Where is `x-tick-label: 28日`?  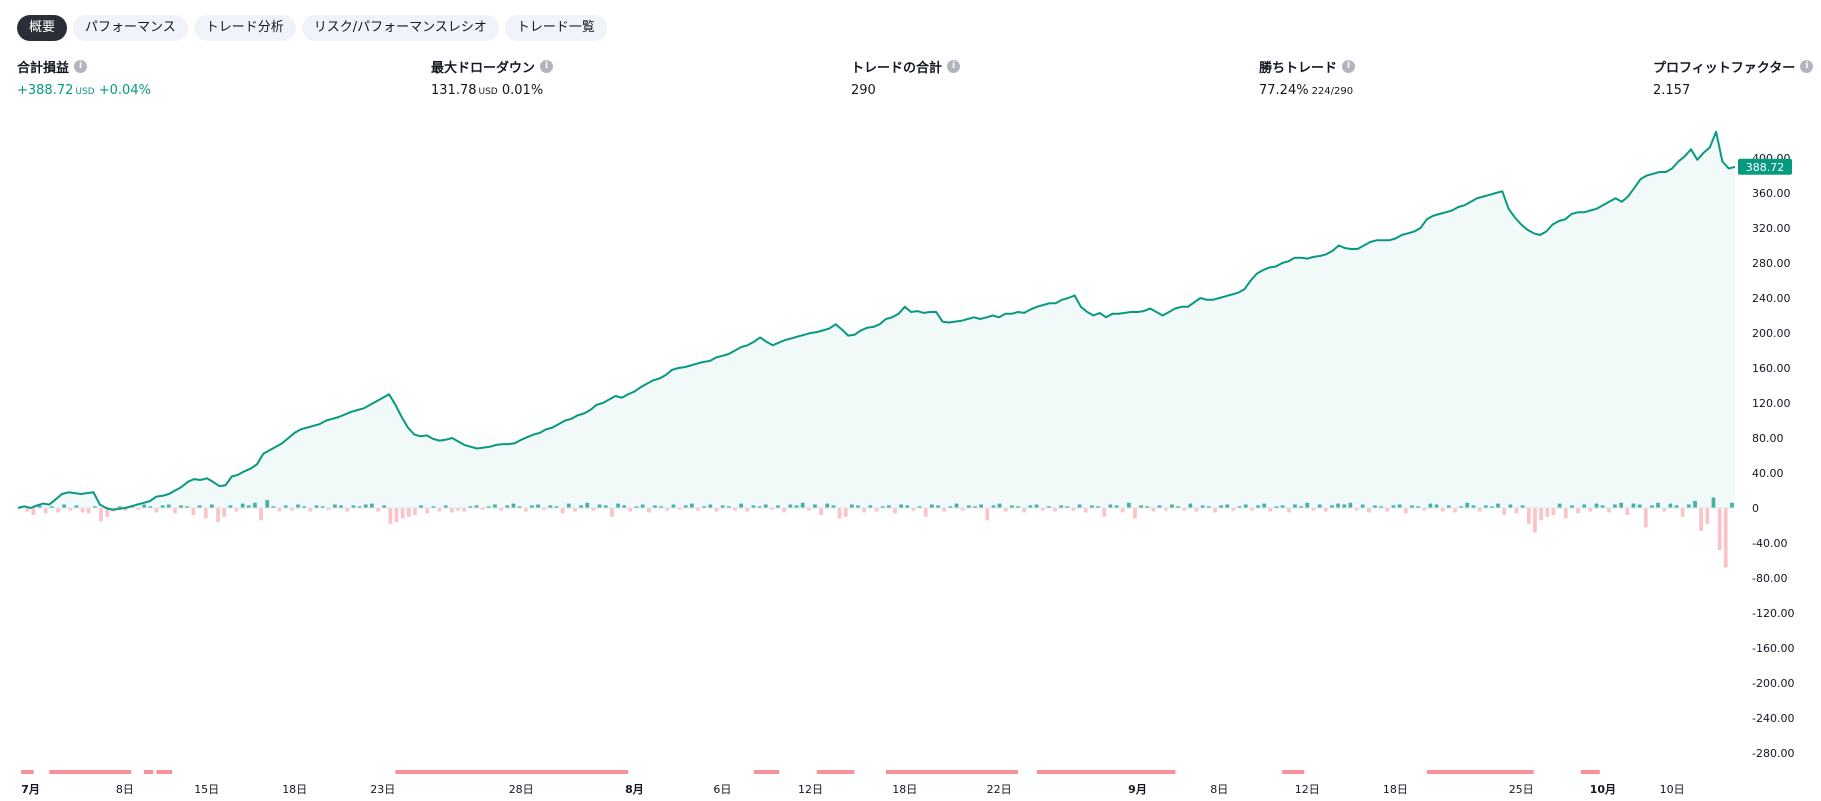 x-tick-label: 28日 is located at coordinates (521, 789).